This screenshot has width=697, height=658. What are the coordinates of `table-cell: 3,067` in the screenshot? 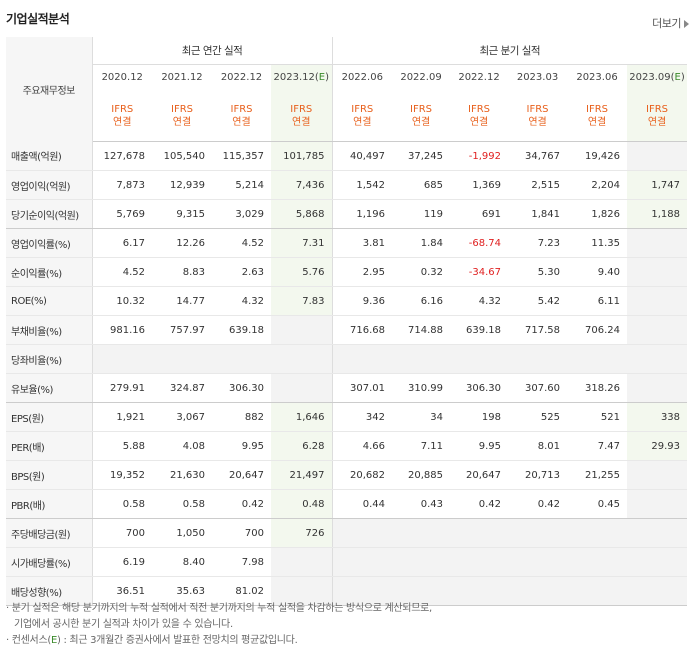 It's located at (182, 417).